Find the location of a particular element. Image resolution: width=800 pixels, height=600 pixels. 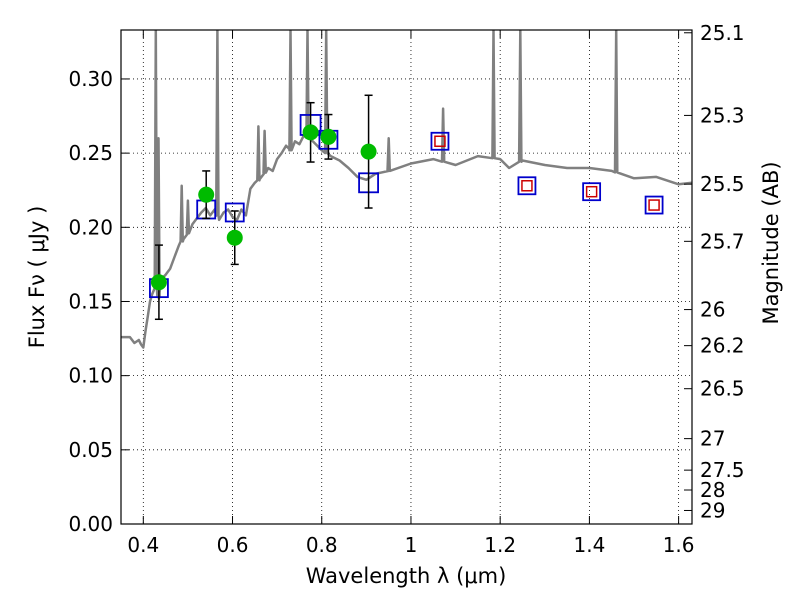

observed-points is located at coordinates (263, 207).